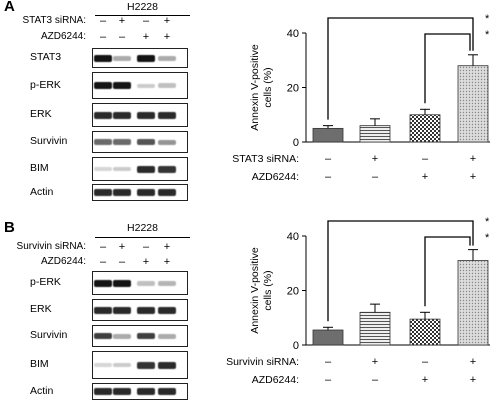 The width and height of the screenshot is (500, 406). What do you see at coordinates (63, 261) in the screenshot?
I see `panel-b-cond-label-2: AZD6244:` at bounding box center [63, 261].